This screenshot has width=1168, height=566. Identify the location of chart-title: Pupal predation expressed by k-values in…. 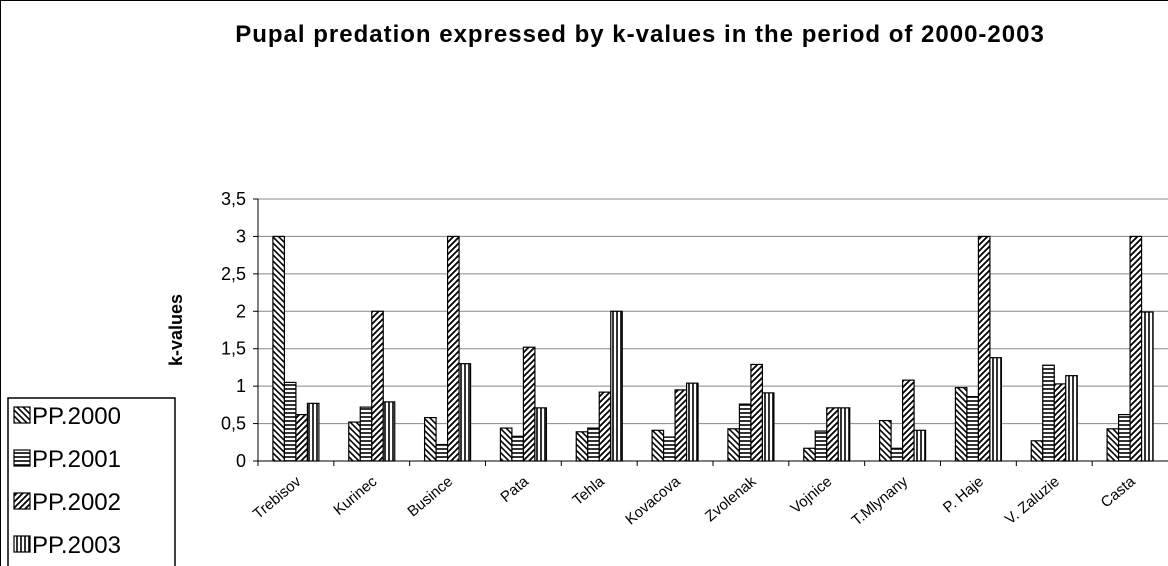
(640, 34).